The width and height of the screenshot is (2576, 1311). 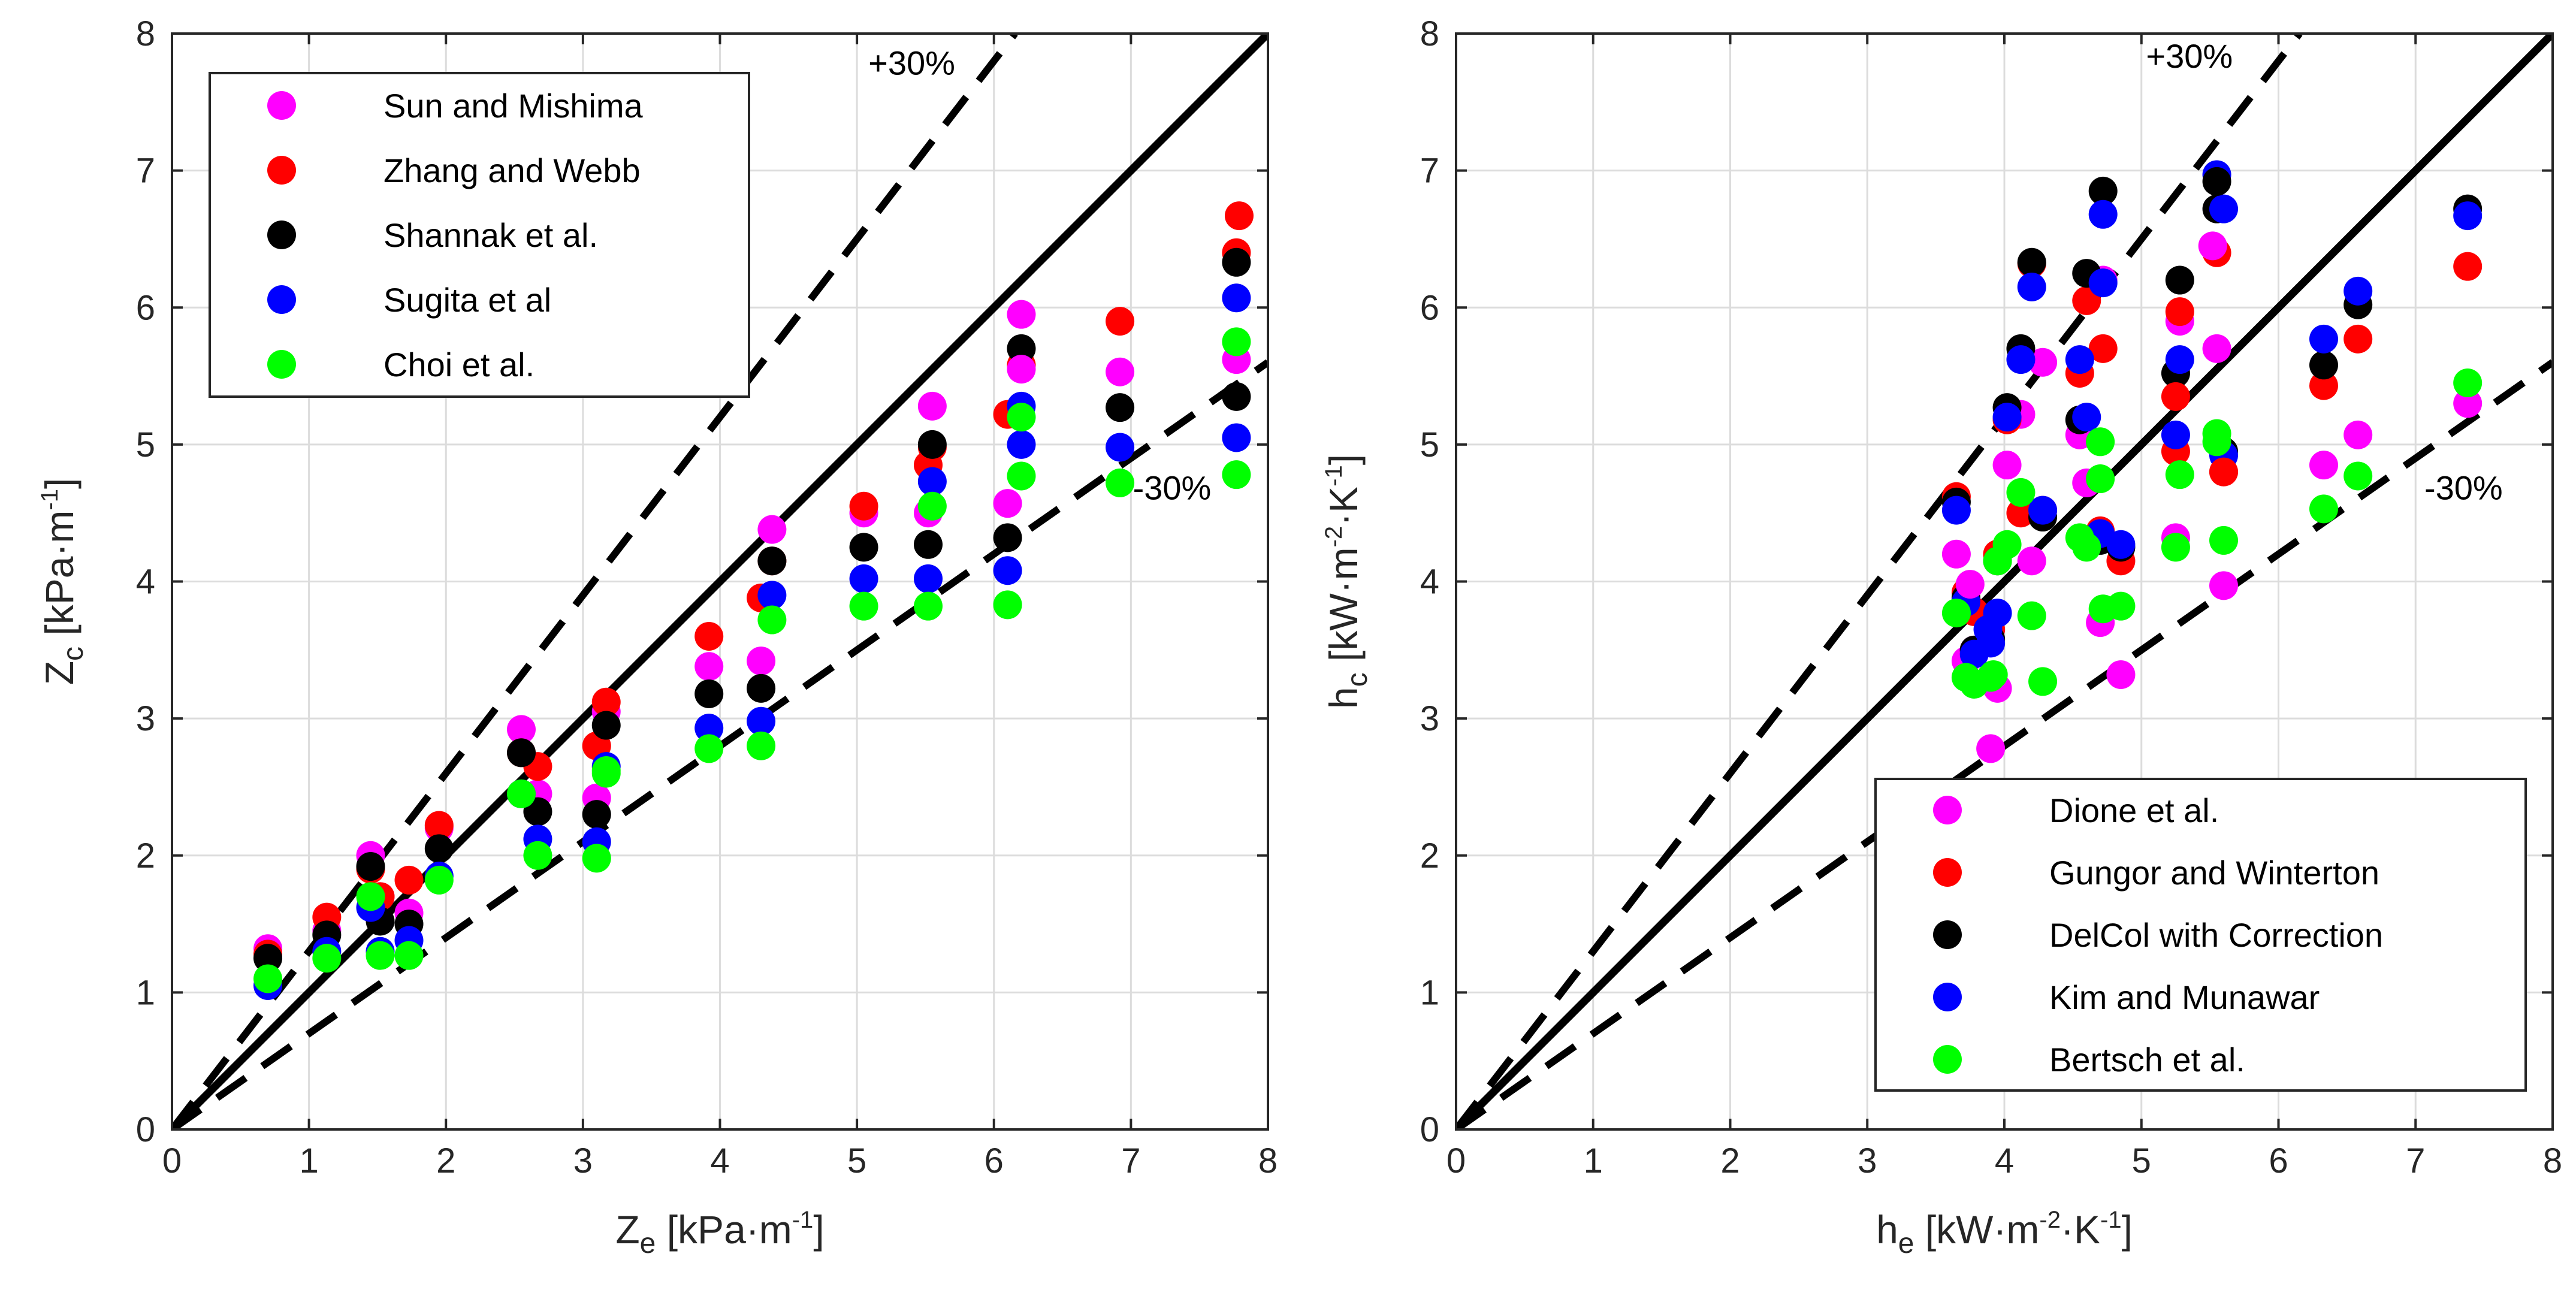 What do you see at coordinates (145, 856) in the screenshot?
I see `y-tick-label: 2` at bounding box center [145, 856].